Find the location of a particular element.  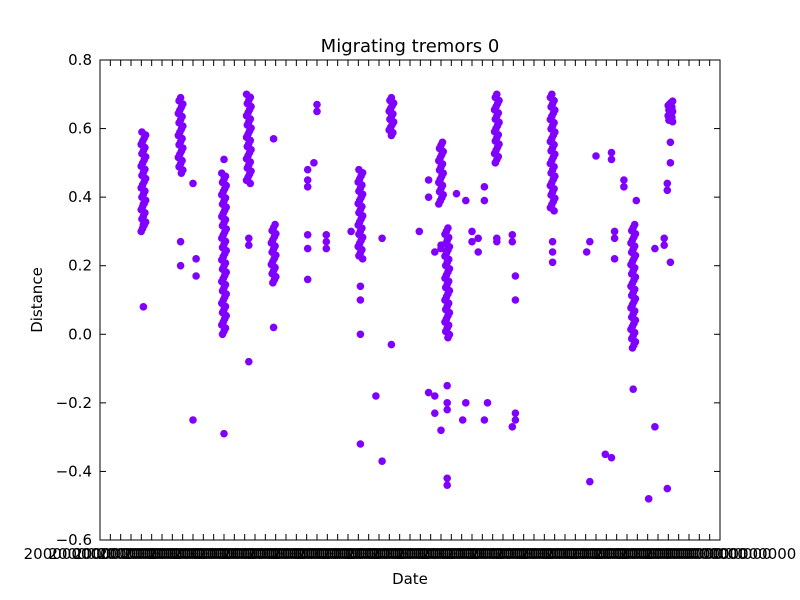

y-tick-label: −0.2 is located at coordinates (74, 403).